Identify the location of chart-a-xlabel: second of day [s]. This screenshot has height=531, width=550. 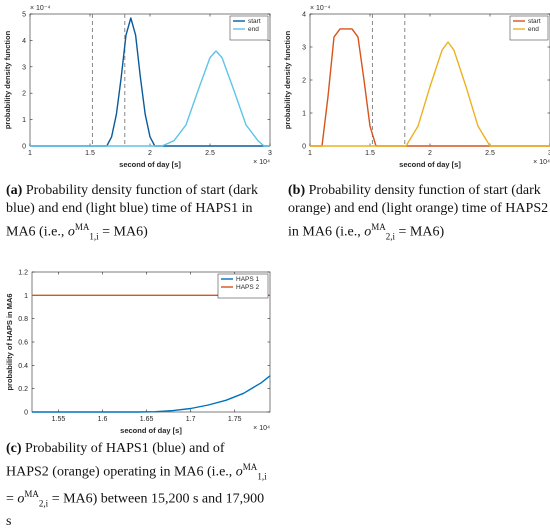
(150, 164).